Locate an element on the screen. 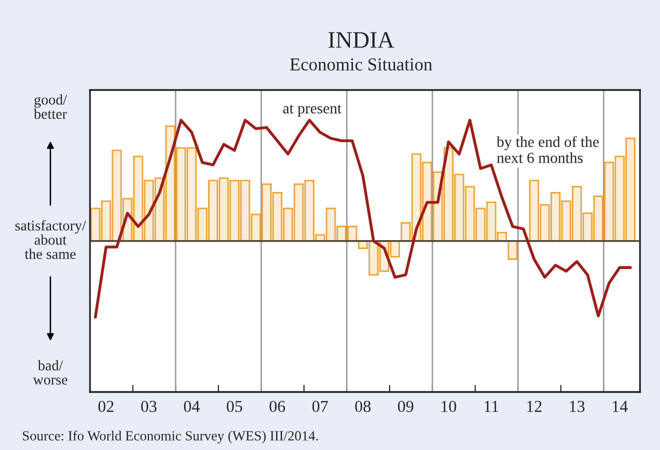 The height and width of the screenshot is (450, 660). text: good/ better is located at coordinates (51, 106).